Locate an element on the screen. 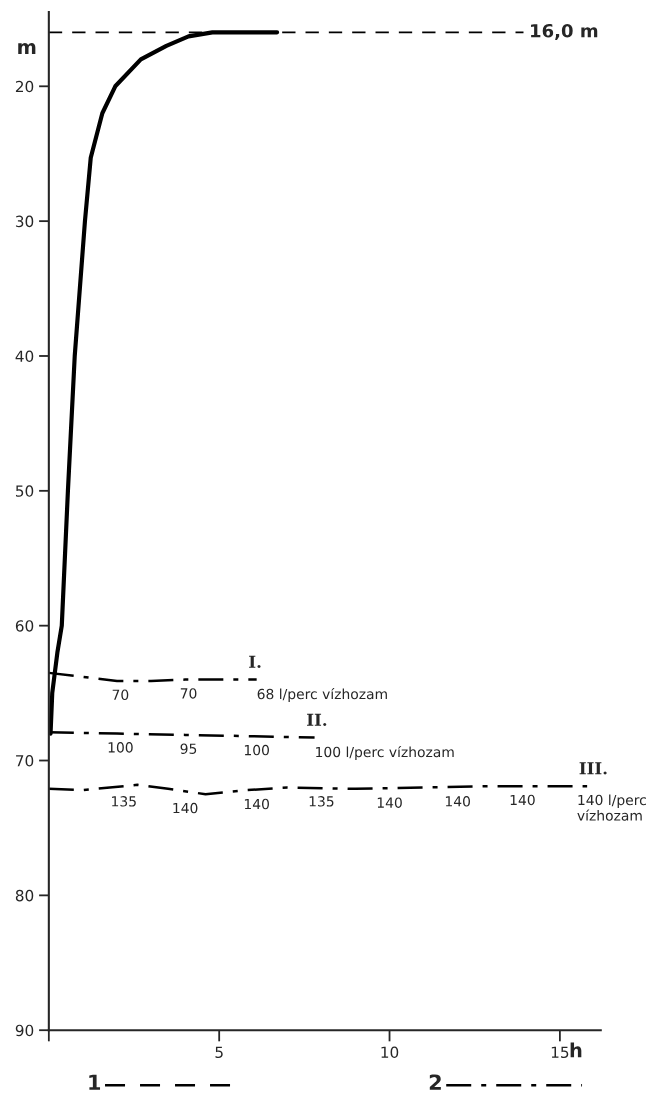 This screenshot has height=1103, width=669. y-axis-title: m is located at coordinates (27, 48).